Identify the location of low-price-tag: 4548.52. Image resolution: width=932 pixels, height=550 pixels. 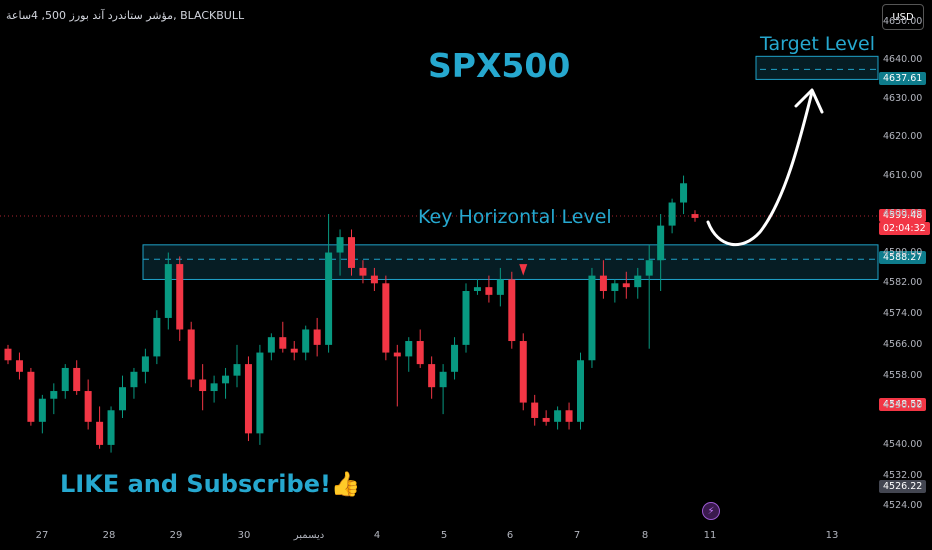
(903, 404).